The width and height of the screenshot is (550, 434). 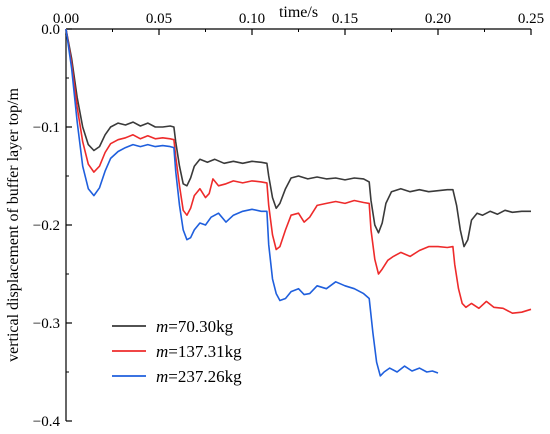 I want to click on legend: m=70.30kg m=137.31kg m=237.26kg, so click(x=177, y=351).